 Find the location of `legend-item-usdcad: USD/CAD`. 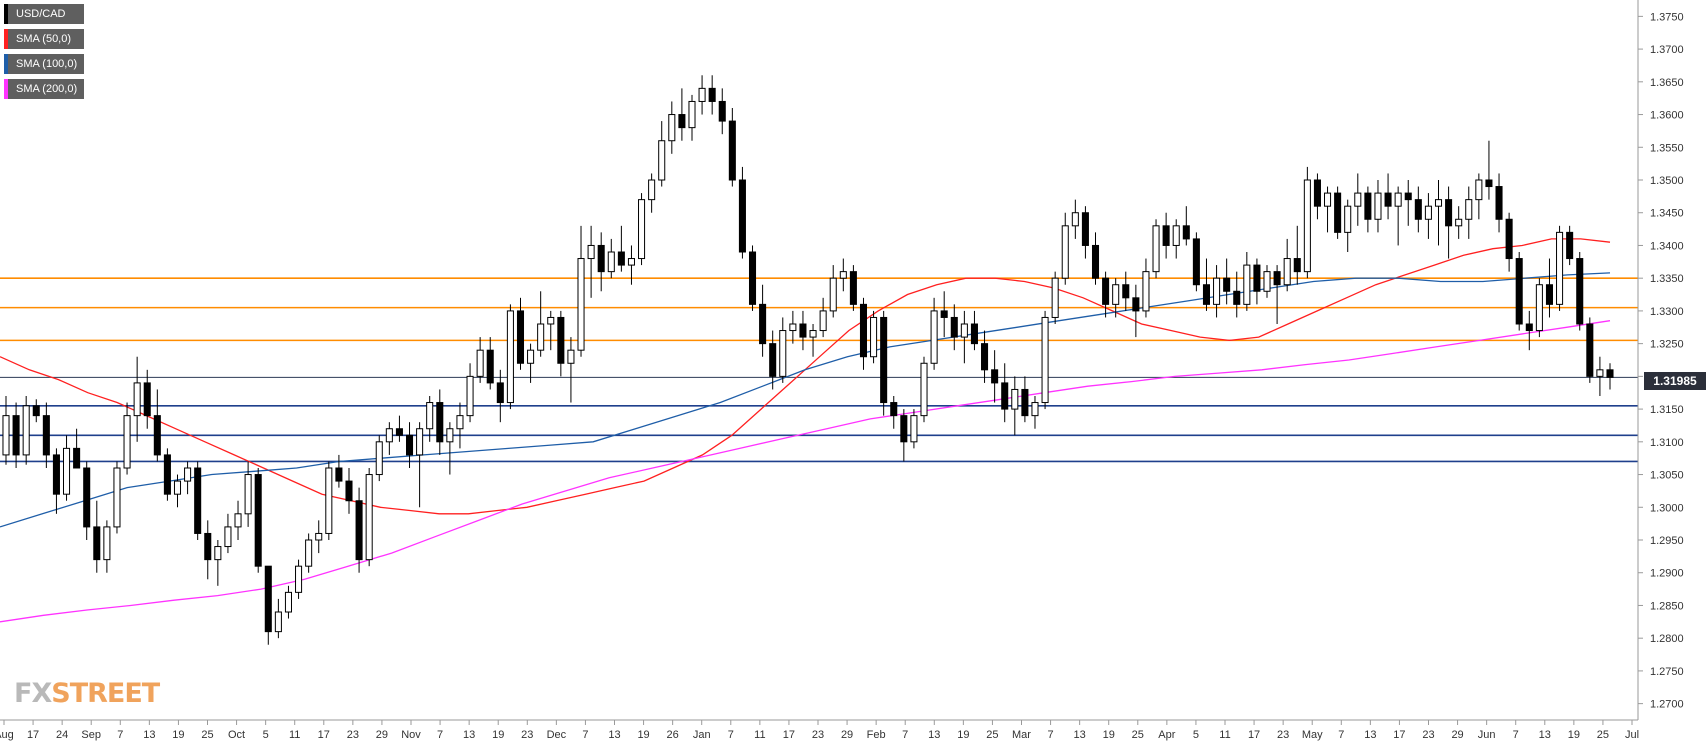

legend-item-usdcad: USD/CAD is located at coordinates (44, 14).